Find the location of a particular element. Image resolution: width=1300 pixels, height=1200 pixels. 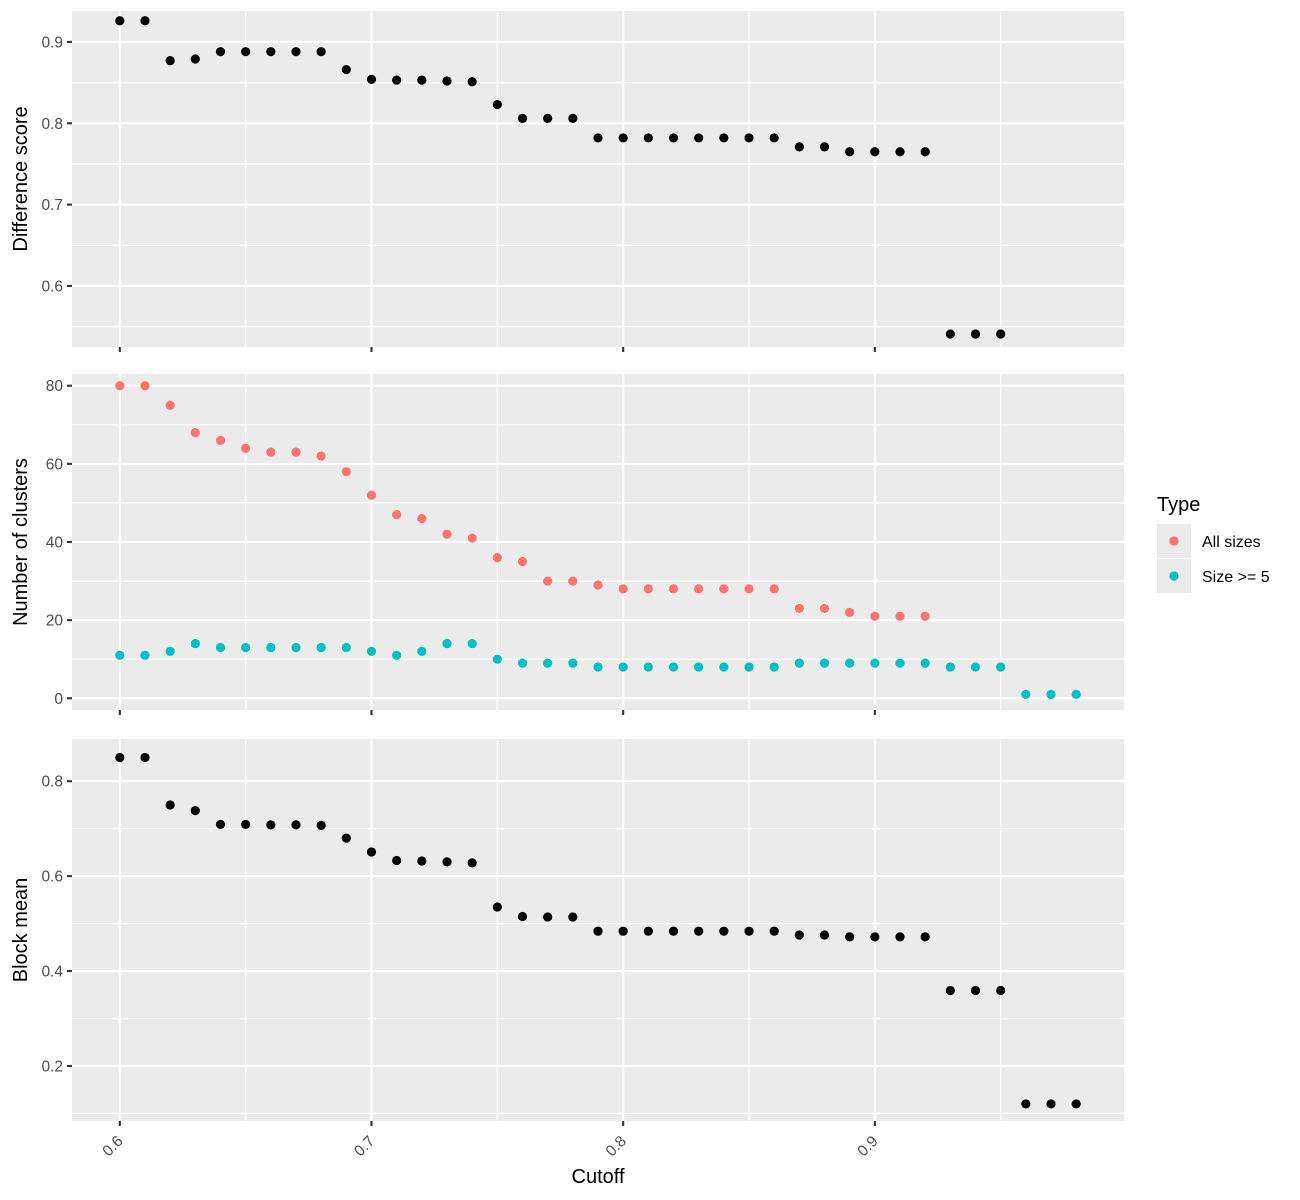

y-axis-title: Block mean is located at coordinates (21, 930).